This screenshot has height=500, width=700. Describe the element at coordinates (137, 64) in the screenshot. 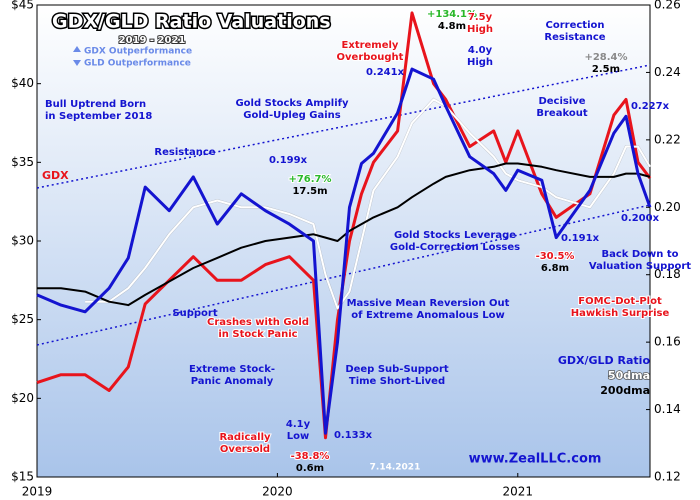

I see `note: GLD Outperformance` at that location.